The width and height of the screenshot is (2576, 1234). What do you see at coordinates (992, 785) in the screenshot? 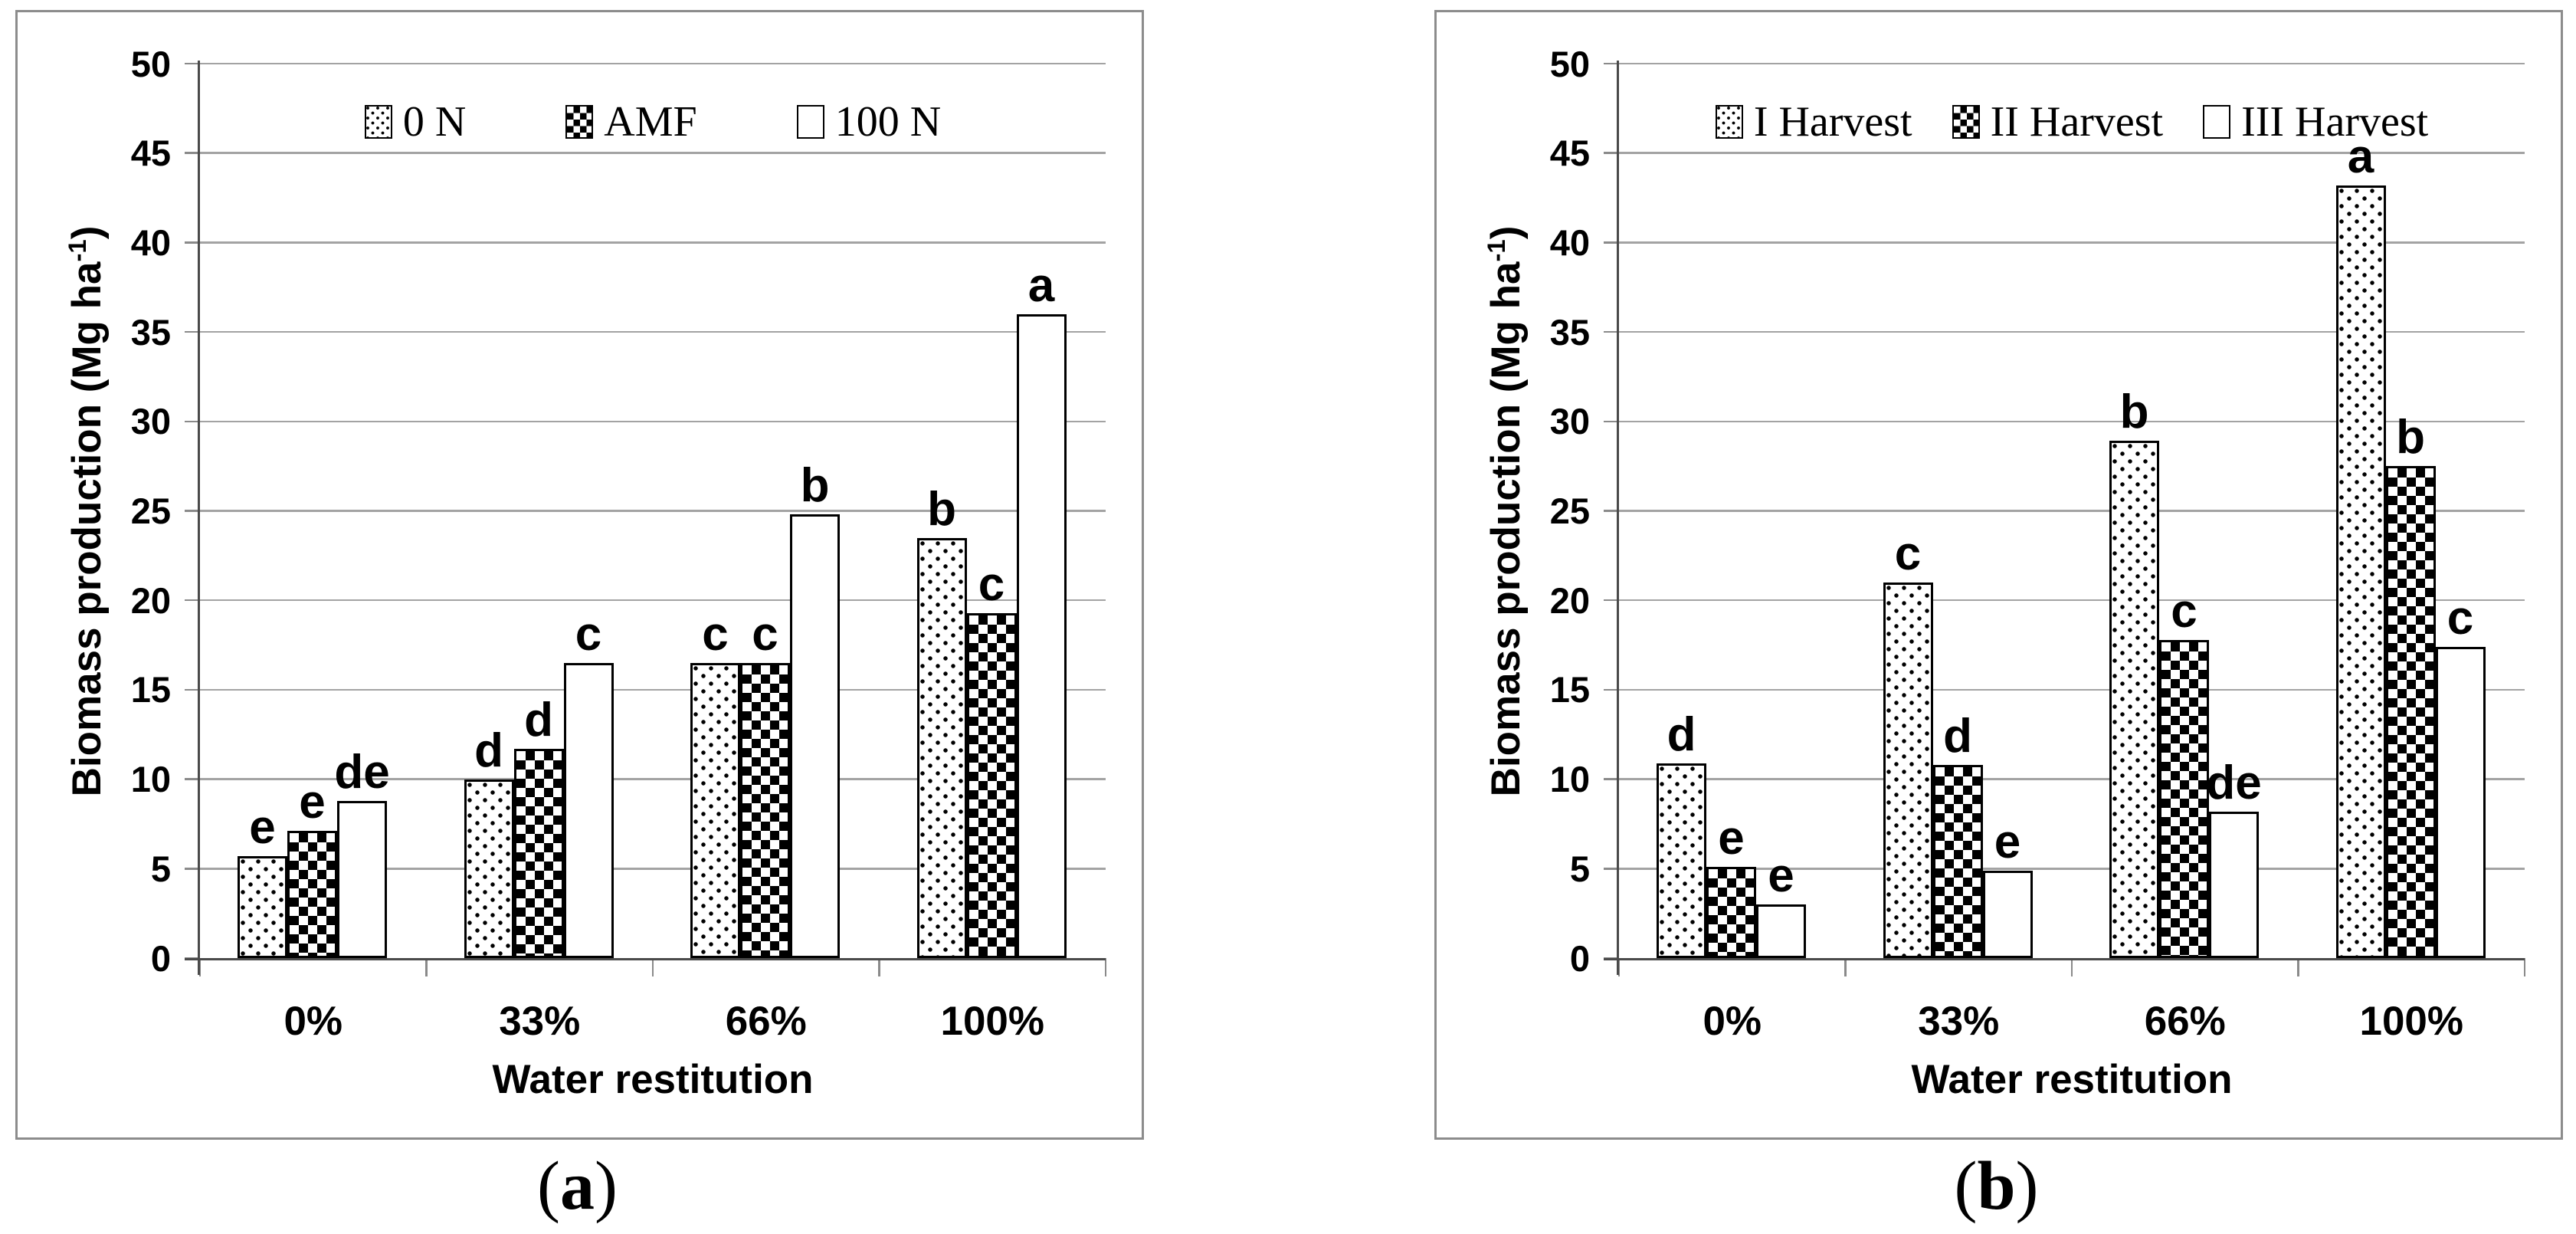
I see `bar-AMF-100%` at bounding box center [992, 785].